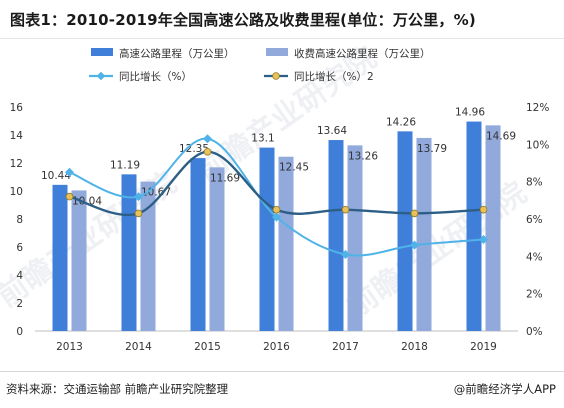 Image resolution: width=564 pixels, height=408 pixels. I want to click on x-tick-label: 2013, so click(69, 347).